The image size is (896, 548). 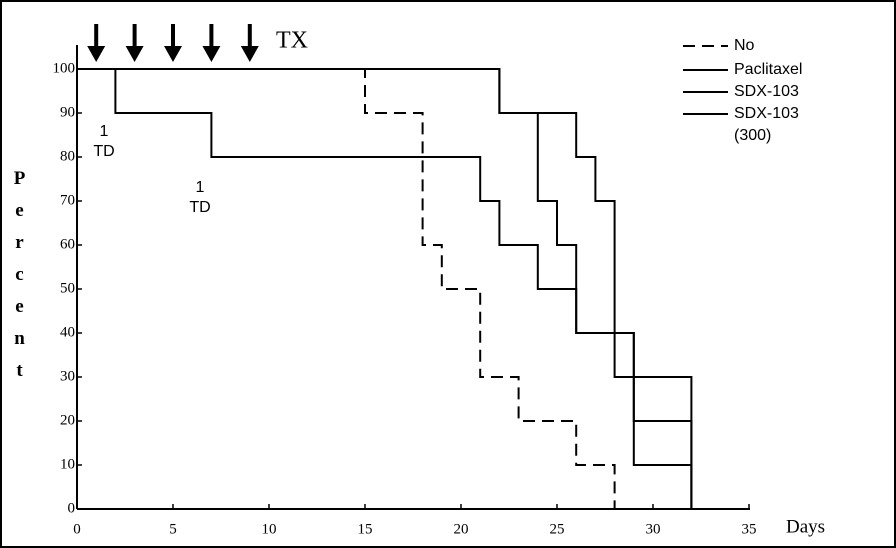 What do you see at coordinates (744, 45) in the screenshot?
I see `legend-label: No` at bounding box center [744, 45].